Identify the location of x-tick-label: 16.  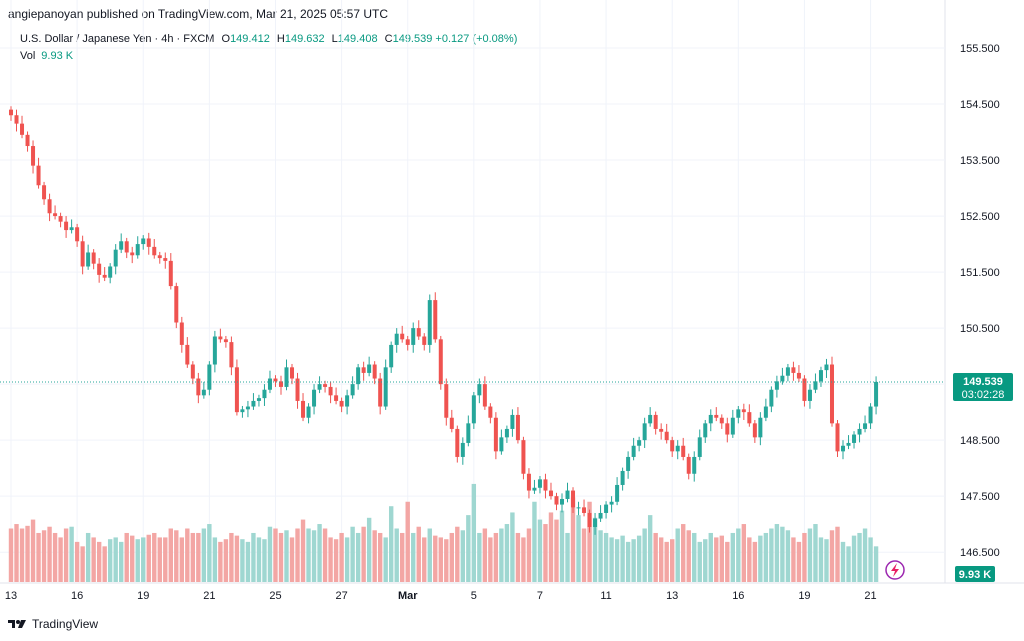
(77, 596).